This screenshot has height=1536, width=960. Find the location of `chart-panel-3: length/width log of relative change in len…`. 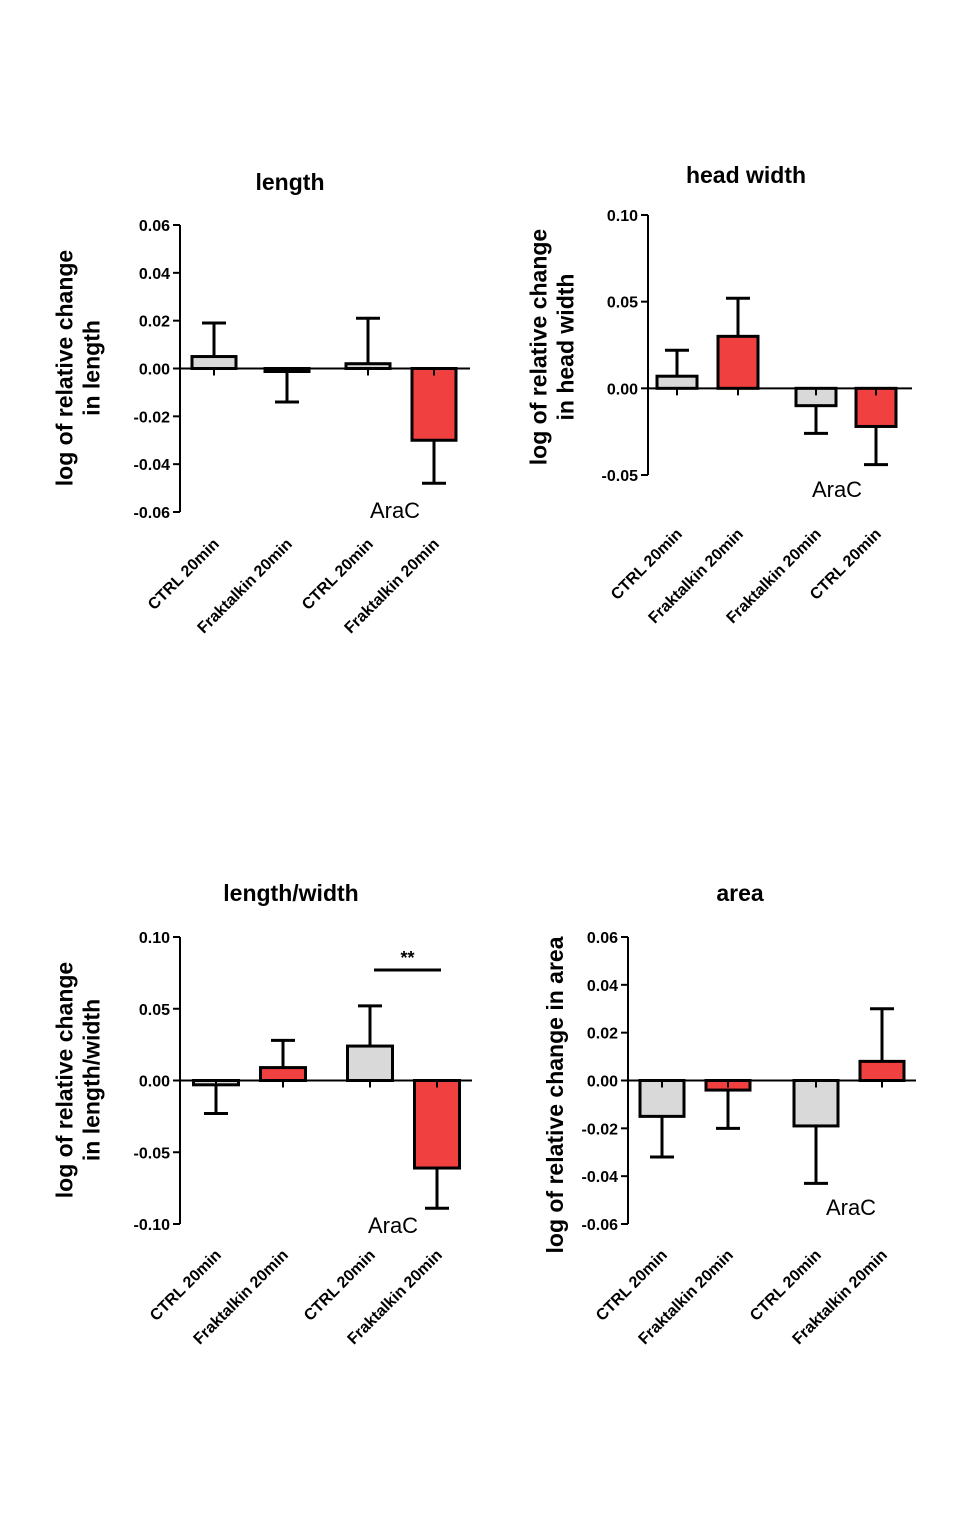

chart-panel-3: length/width log of relative change in len… is located at coordinates (262, 1114).